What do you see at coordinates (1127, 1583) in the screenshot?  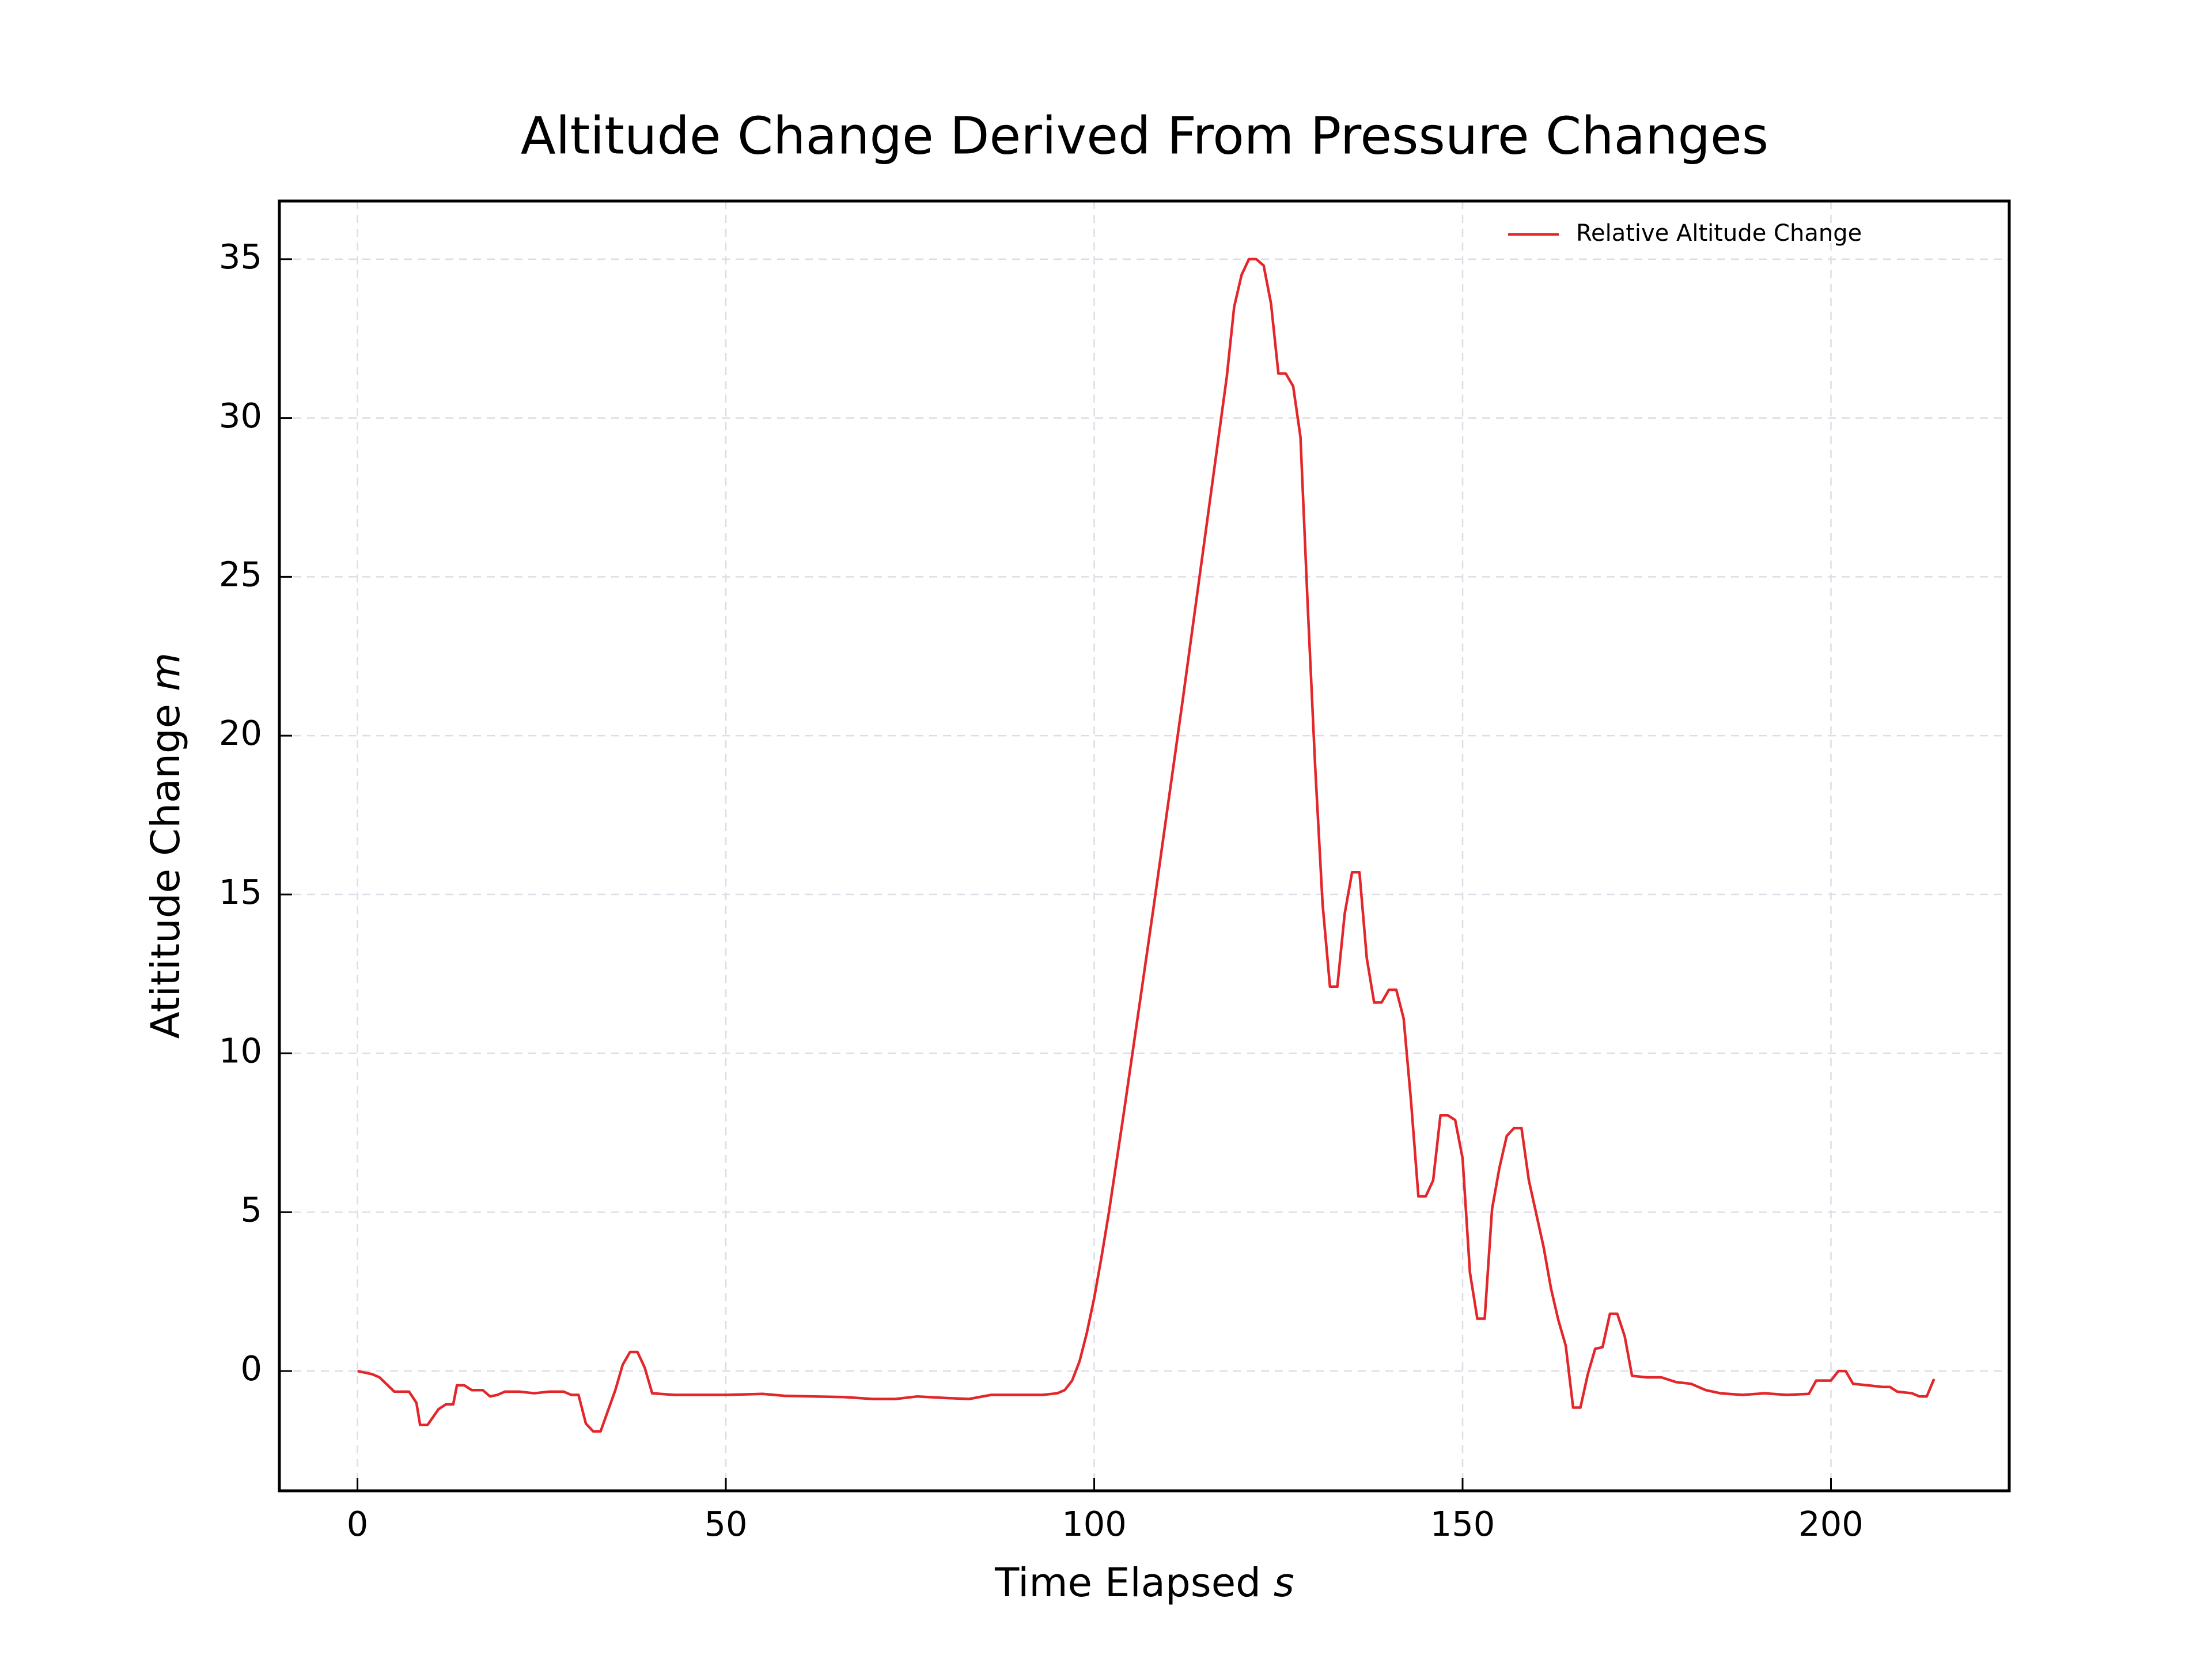 I see `x-label-text: Time Elapsed` at bounding box center [1127, 1583].